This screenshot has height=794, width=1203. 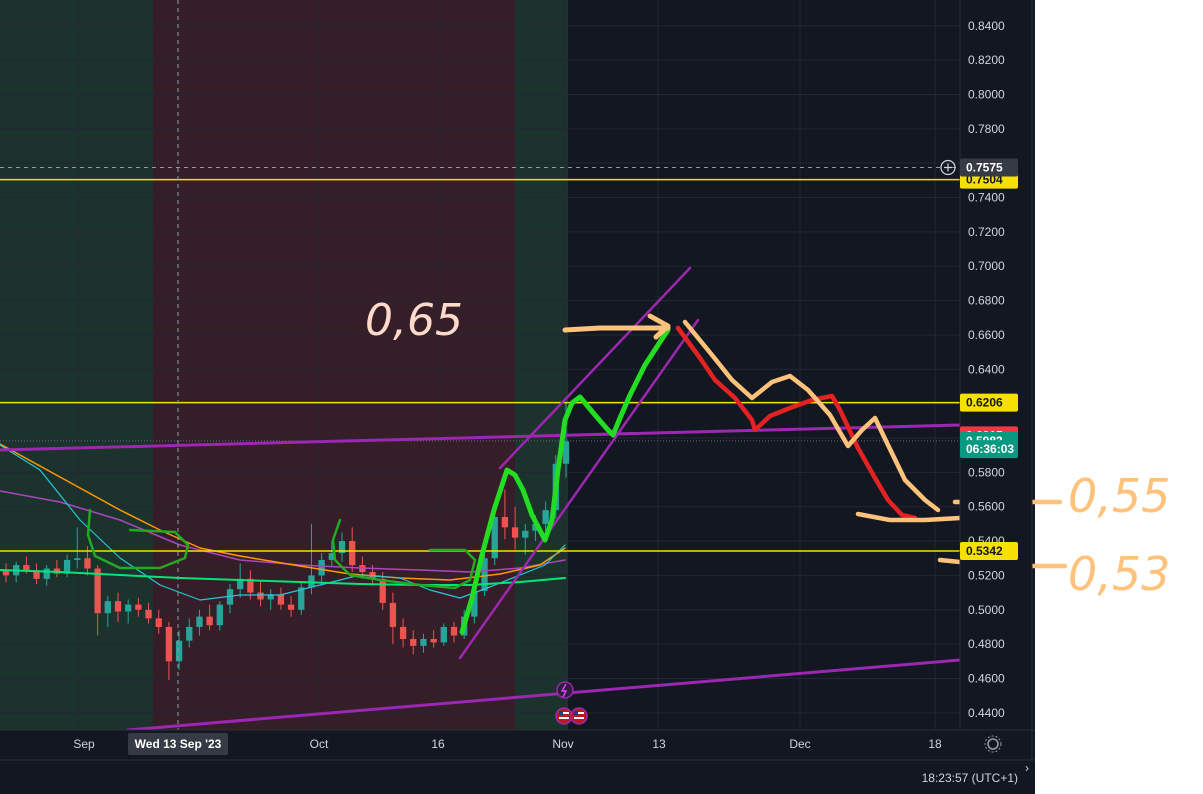 I want to click on plus-circle-icon, so click(x=948, y=167).